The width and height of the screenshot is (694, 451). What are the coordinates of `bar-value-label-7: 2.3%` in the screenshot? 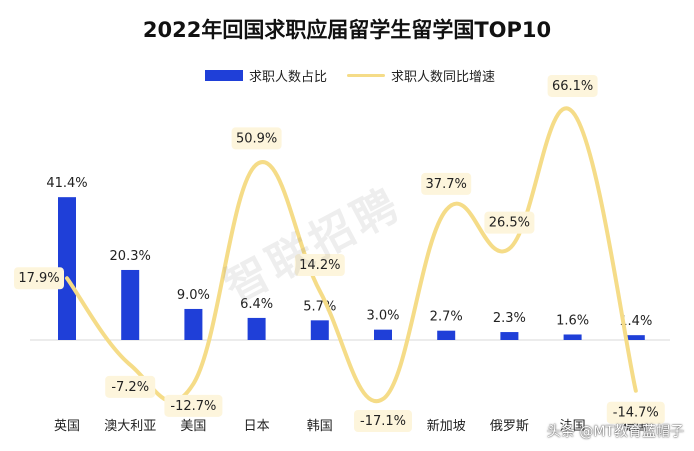 It's located at (509, 318).